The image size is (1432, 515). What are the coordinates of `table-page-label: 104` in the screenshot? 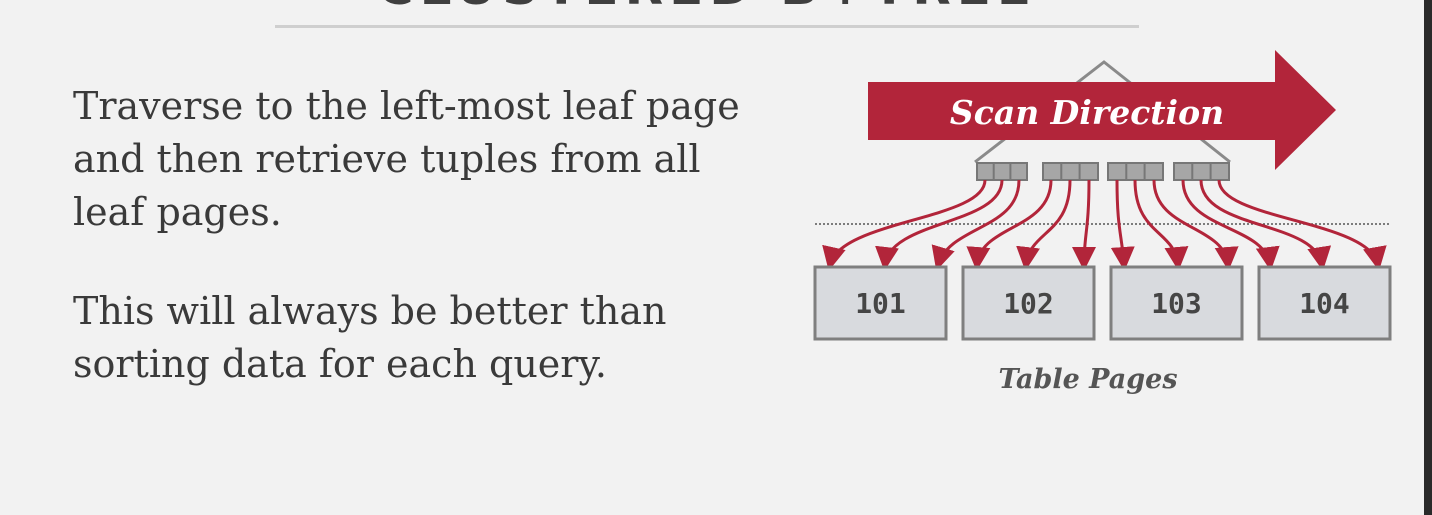 It's located at (1324, 303).